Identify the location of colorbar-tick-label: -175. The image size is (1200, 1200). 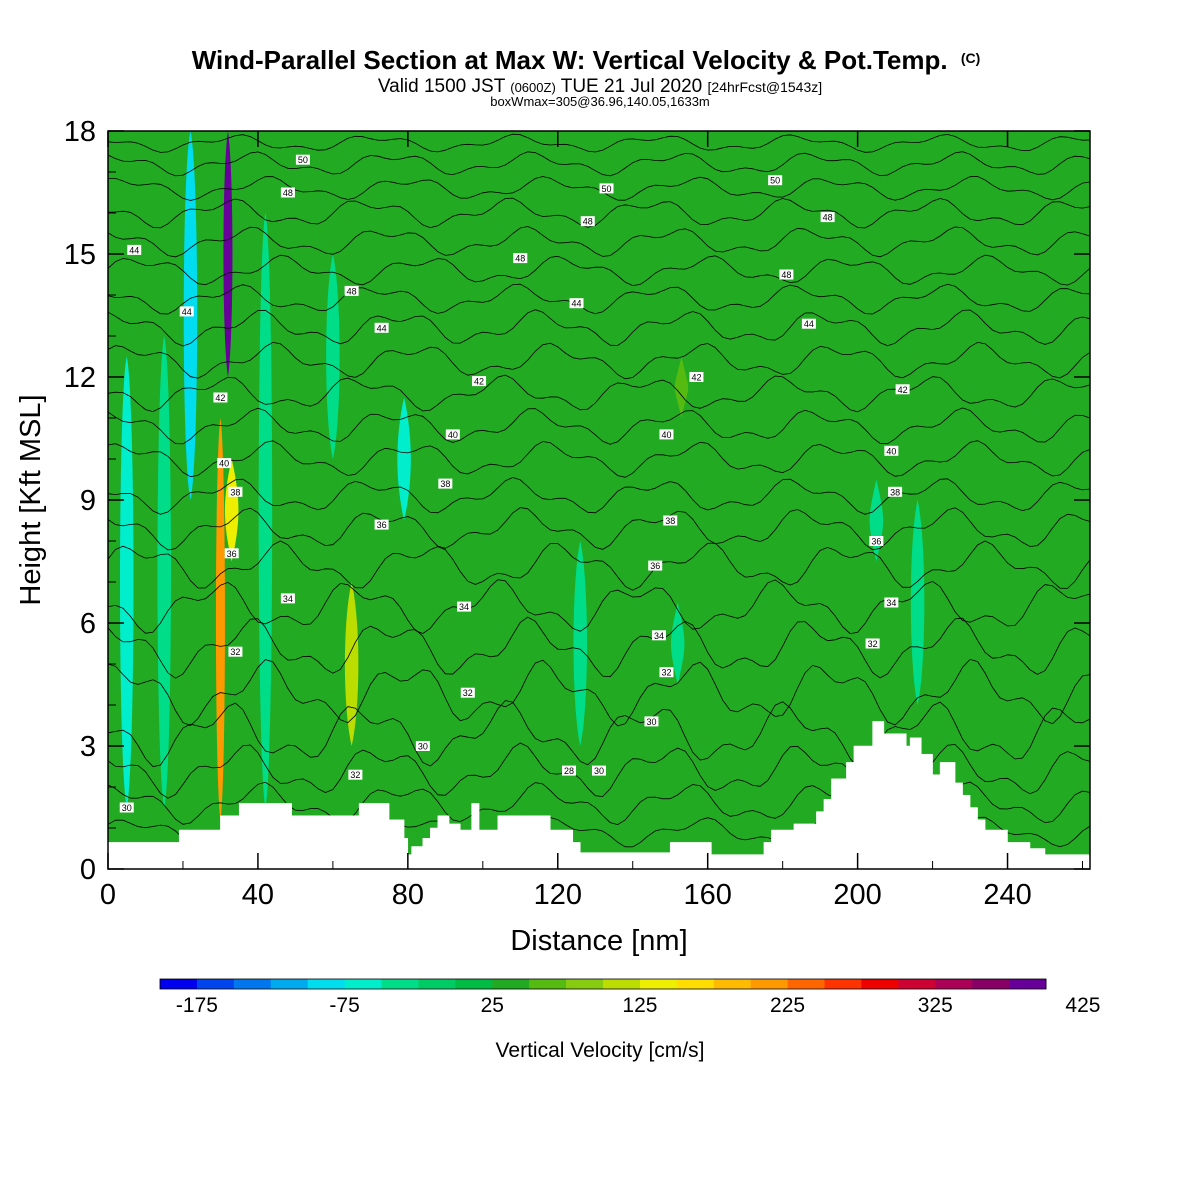
(197, 1005).